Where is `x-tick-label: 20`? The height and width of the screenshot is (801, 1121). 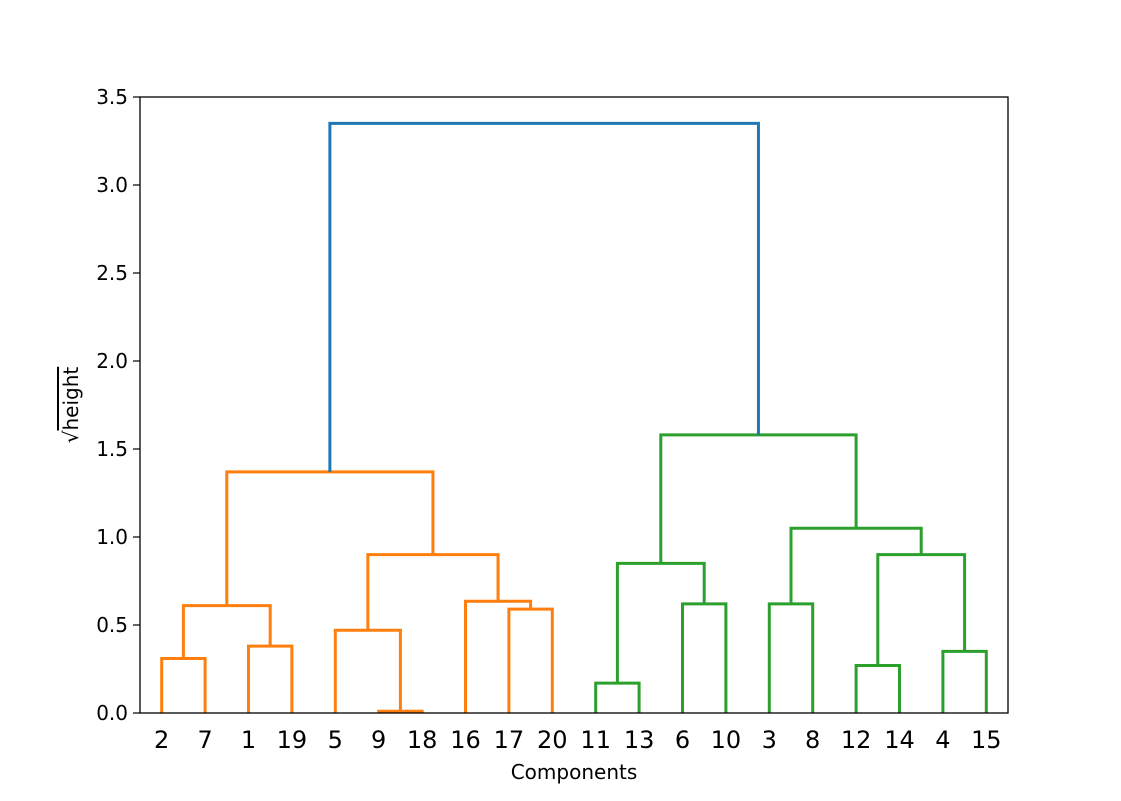
x-tick-label: 20 is located at coordinates (552, 740).